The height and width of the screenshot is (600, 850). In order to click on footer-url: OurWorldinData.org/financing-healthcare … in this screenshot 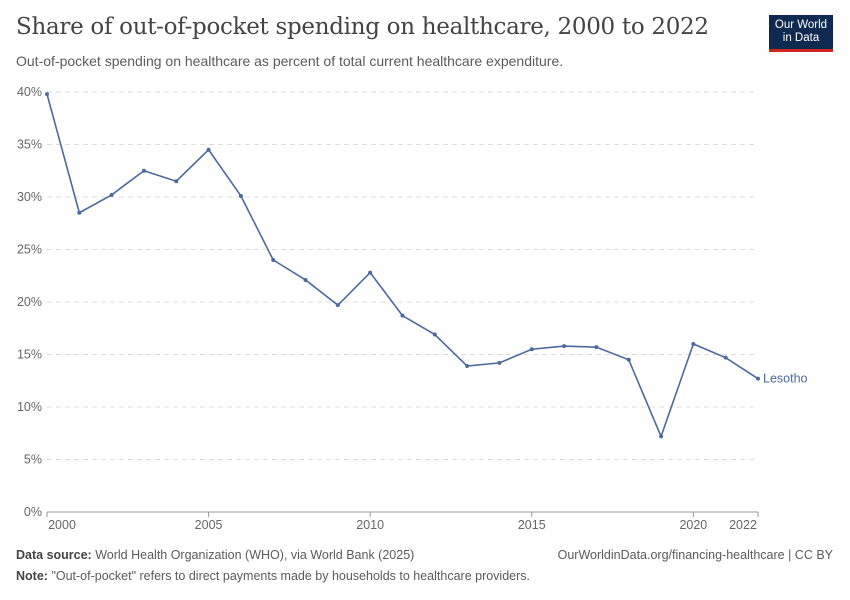, I will do `click(695, 555)`.